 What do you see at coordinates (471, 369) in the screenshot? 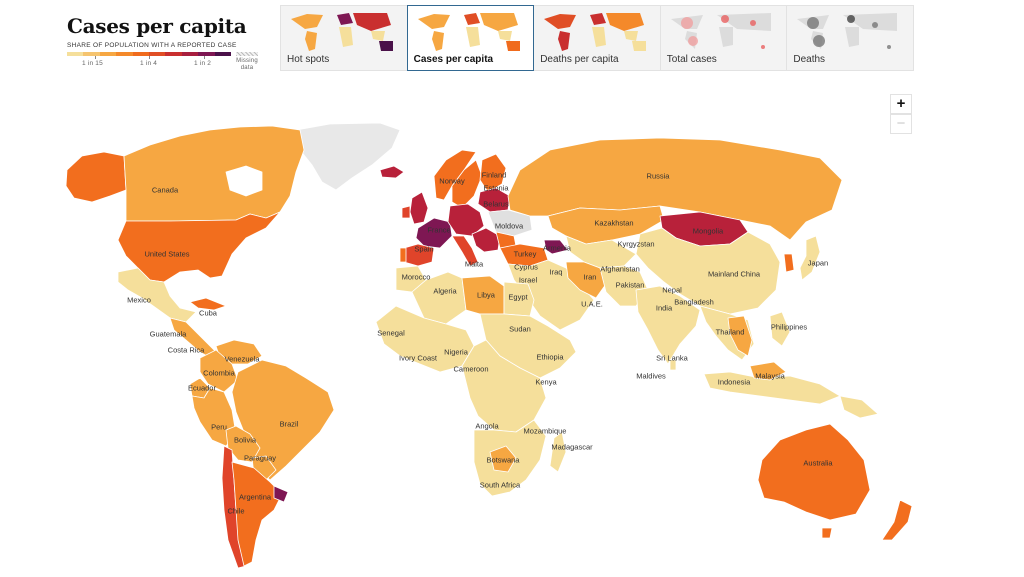
I see `label-cameroon: Cameroon` at bounding box center [471, 369].